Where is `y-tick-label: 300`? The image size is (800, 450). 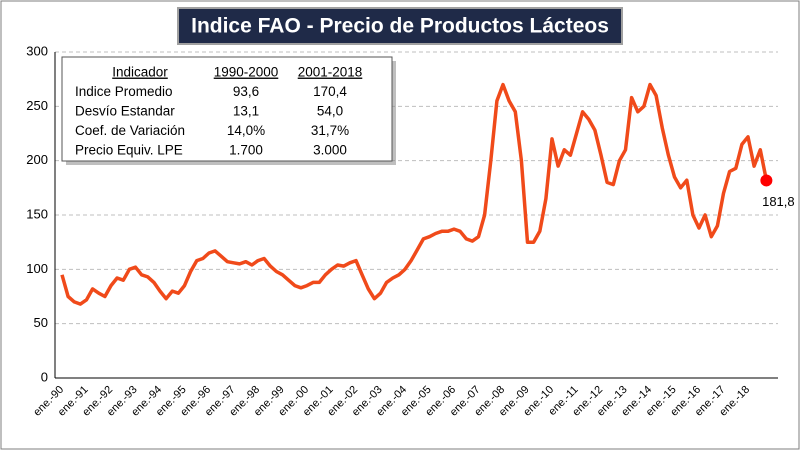 y-tick-label: 300 is located at coordinates (37, 50).